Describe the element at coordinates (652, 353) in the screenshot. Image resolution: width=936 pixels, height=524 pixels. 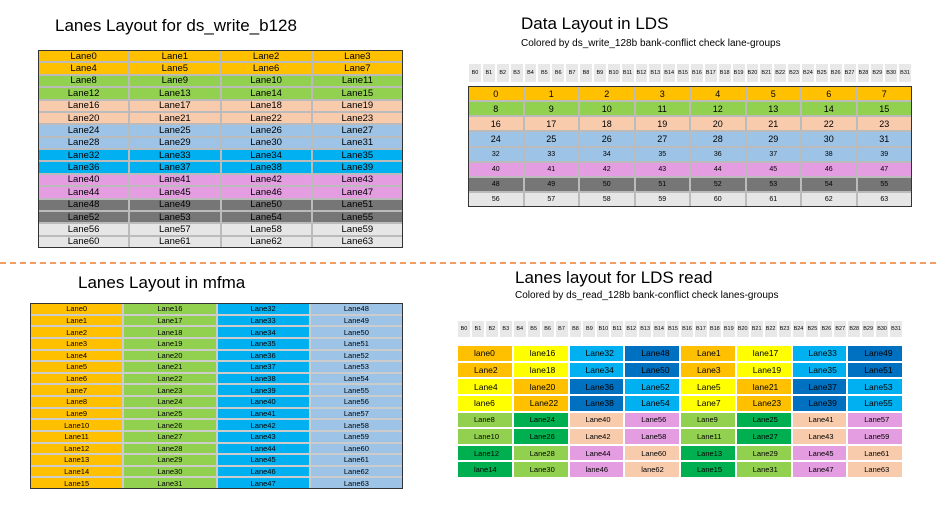
I see `table-cell: Lane48` at that location.